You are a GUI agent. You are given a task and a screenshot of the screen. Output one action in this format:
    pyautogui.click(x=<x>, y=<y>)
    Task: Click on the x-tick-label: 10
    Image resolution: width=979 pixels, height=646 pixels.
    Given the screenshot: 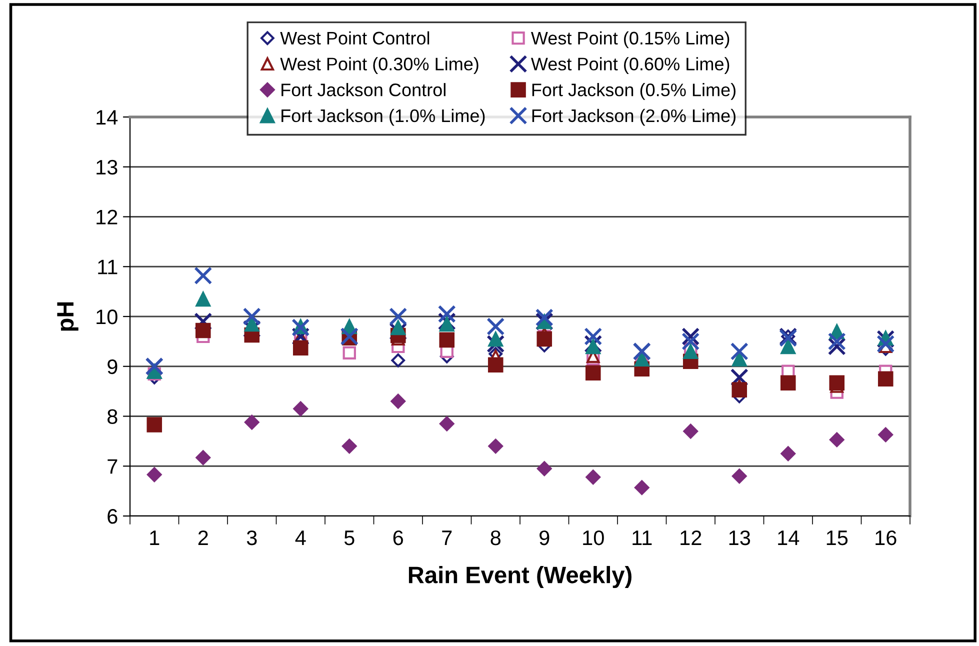 What is the action you would take?
    pyautogui.click(x=593, y=538)
    